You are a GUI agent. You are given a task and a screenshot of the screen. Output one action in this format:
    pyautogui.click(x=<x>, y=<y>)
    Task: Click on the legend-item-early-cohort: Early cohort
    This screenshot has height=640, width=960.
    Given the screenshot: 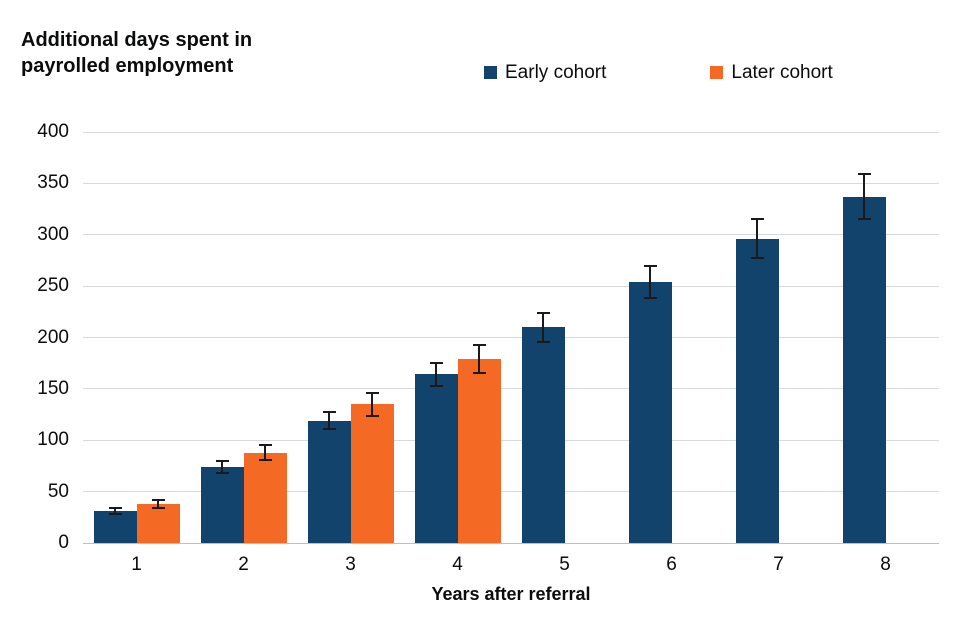 What is the action you would take?
    pyautogui.click(x=545, y=72)
    